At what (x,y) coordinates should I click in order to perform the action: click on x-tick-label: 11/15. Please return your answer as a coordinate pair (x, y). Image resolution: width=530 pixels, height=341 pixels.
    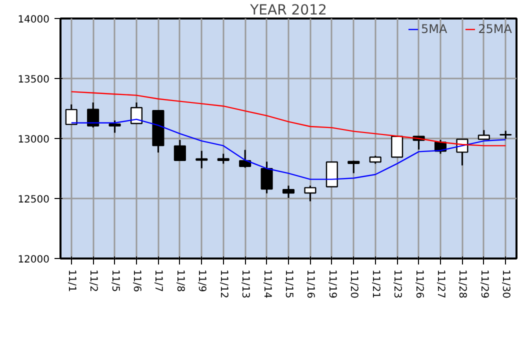
    Looking at the image, I should click on (288, 284).